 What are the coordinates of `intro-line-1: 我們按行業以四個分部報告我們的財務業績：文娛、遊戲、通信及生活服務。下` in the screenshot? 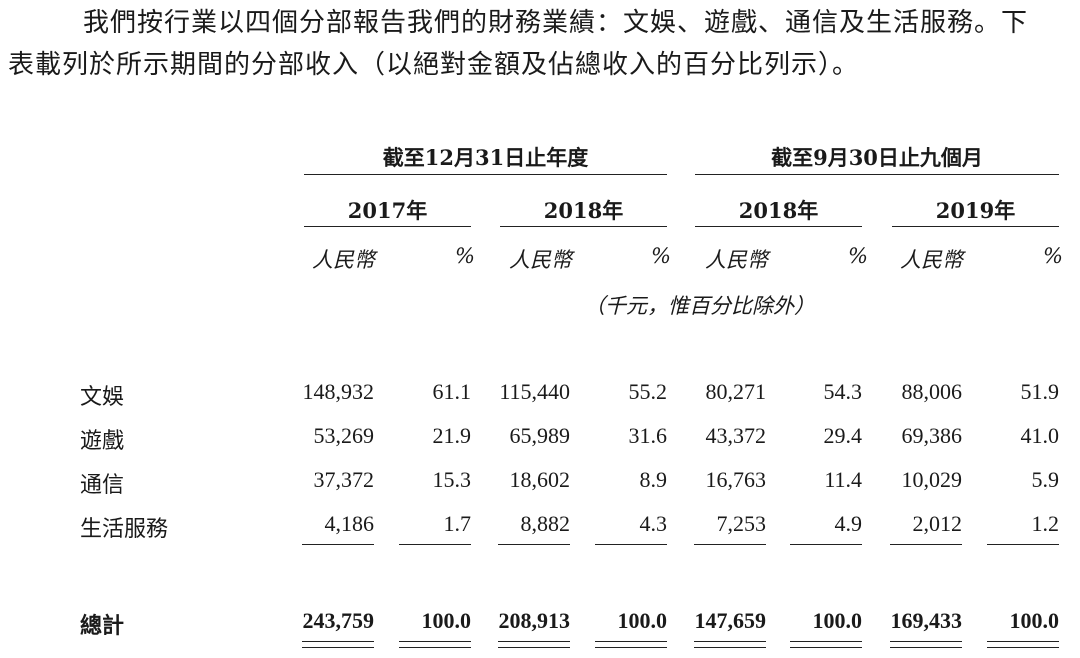 It's located at (556, 23).